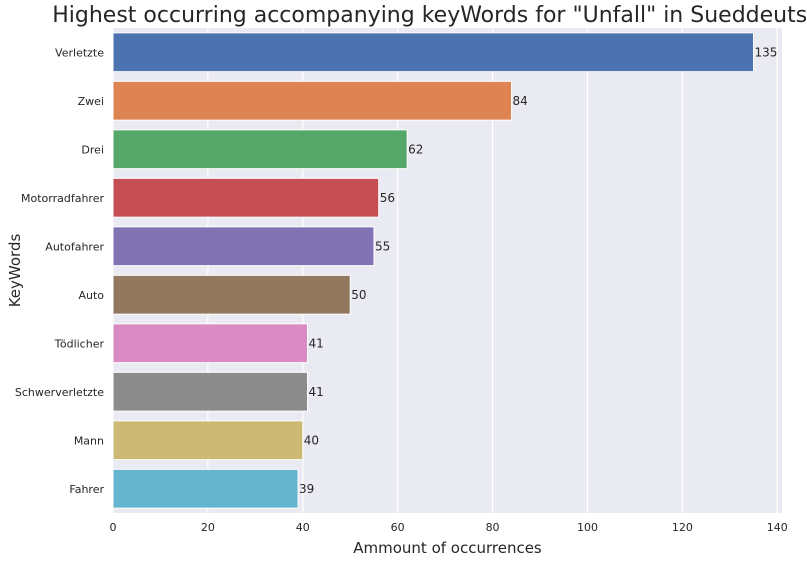 The width and height of the screenshot is (807, 563). What do you see at coordinates (303, 527) in the screenshot?
I see `x-tick-label: 40` at bounding box center [303, 527].